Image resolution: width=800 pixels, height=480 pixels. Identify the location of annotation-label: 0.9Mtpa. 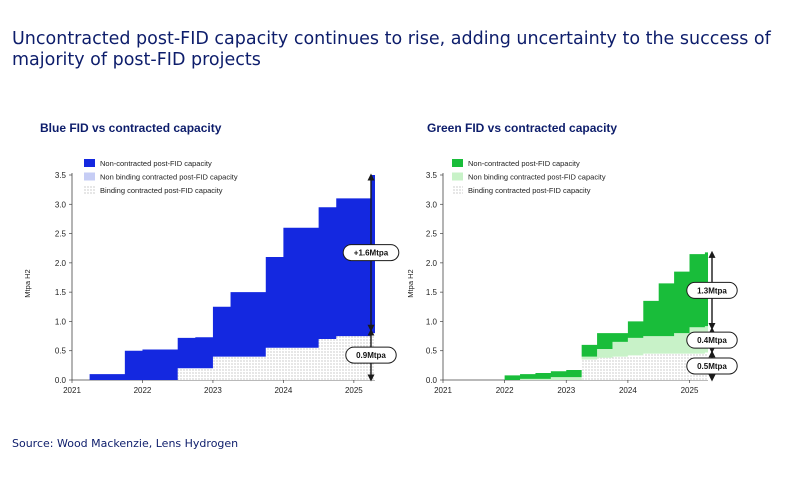
(371, 355).